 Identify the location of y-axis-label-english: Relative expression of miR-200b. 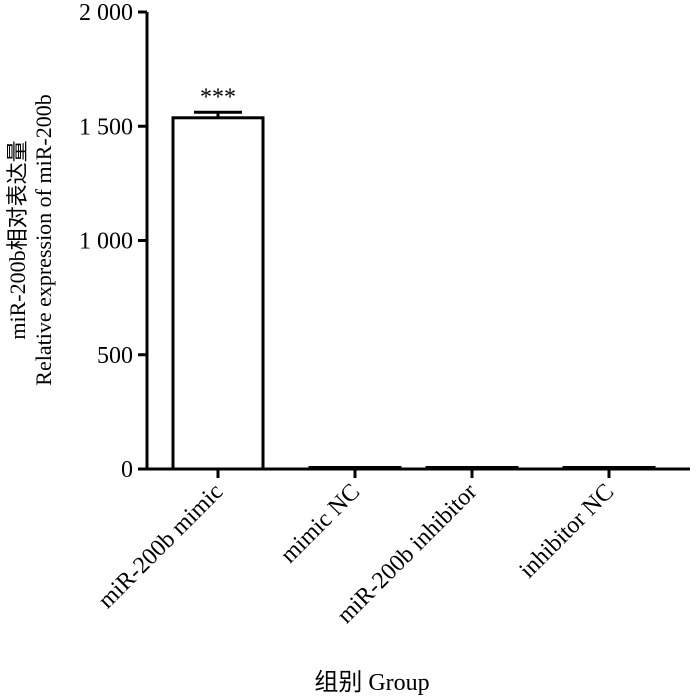
(43, 239).